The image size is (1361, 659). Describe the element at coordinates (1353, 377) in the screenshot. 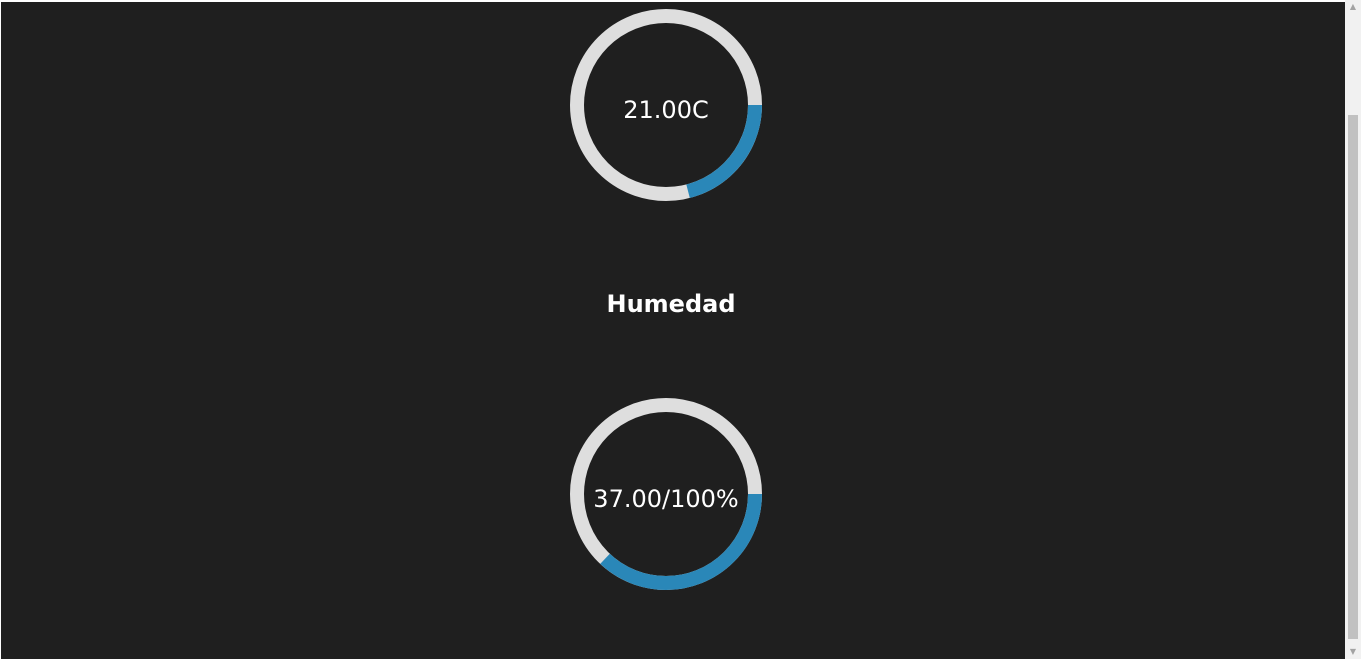

I see `scrollbar-thumb` at that location.